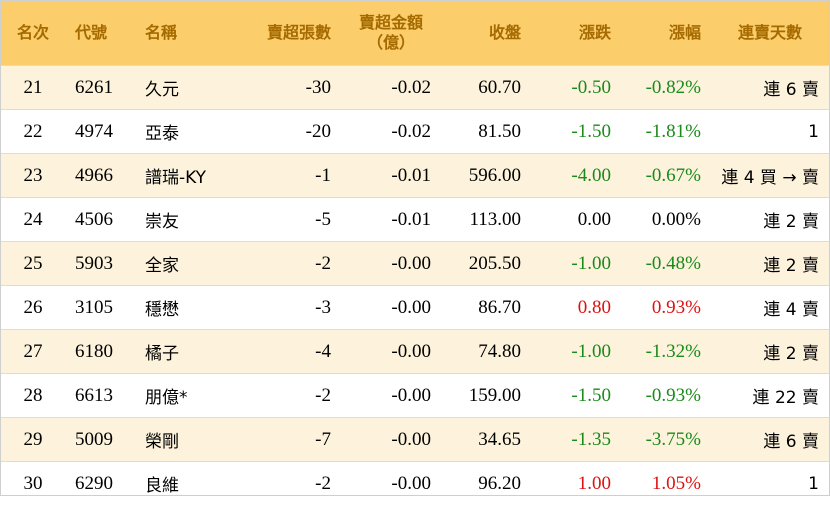 The image size is (830, 505). What do you see at coordinates (188, 483) in the screenshot?
I see `name-cell: 良維` at bounding box center [188, 483].